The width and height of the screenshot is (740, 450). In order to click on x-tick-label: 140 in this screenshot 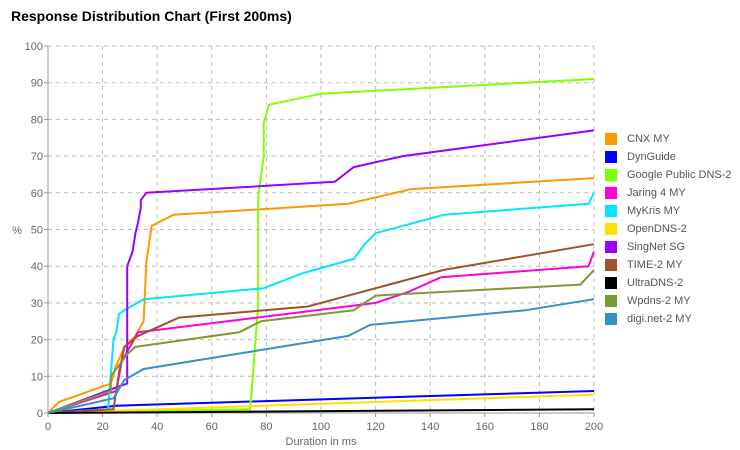, I will do `click(430, 427)`.